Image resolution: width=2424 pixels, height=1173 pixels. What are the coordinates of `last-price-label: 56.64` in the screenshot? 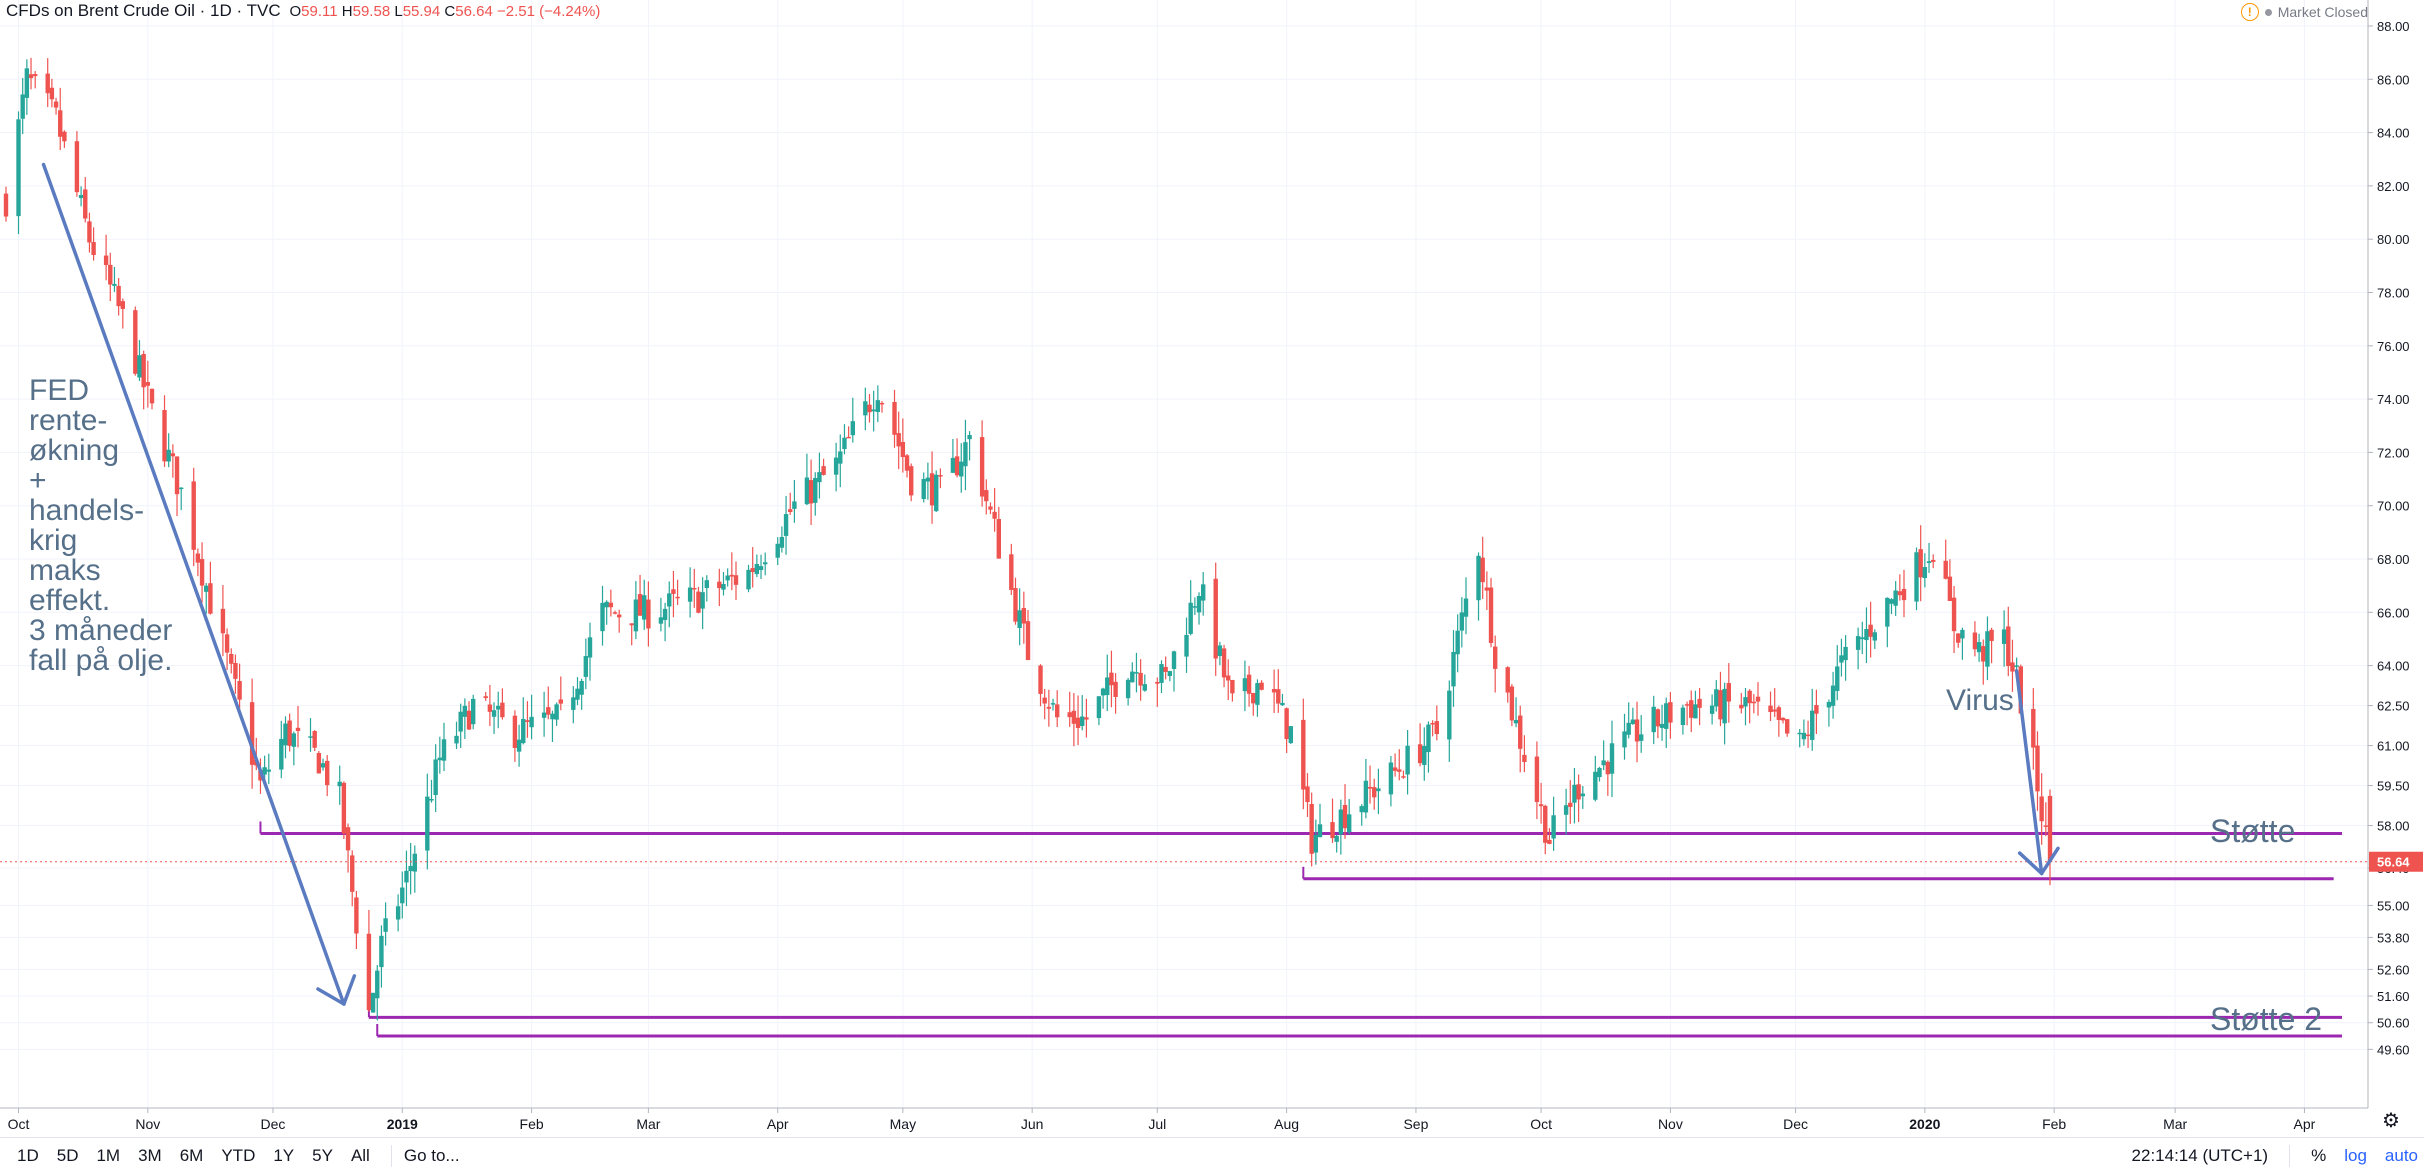 It's located at (2393, 862).